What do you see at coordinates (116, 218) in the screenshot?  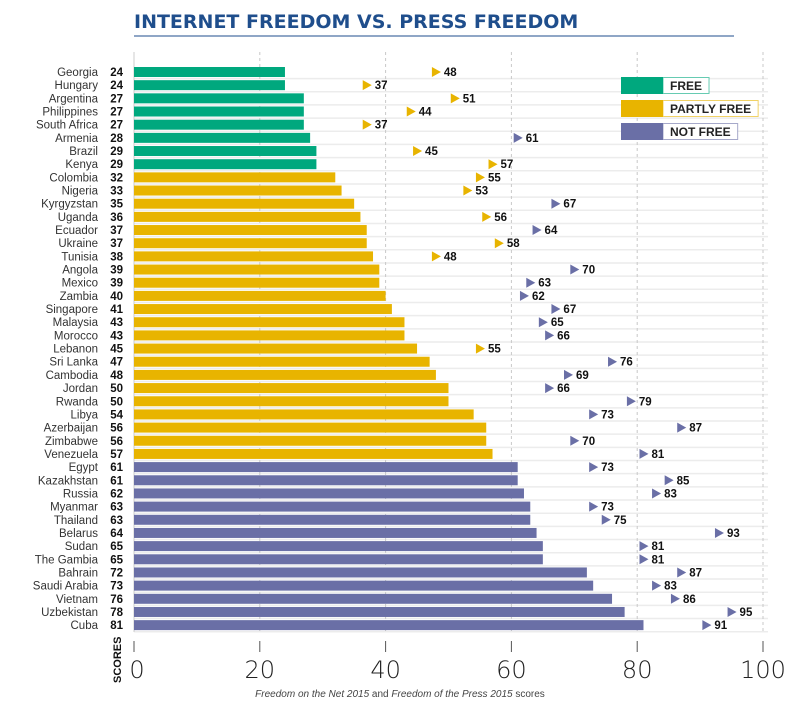 I see `net-score-label: 36` at bounding box center [116, 218].